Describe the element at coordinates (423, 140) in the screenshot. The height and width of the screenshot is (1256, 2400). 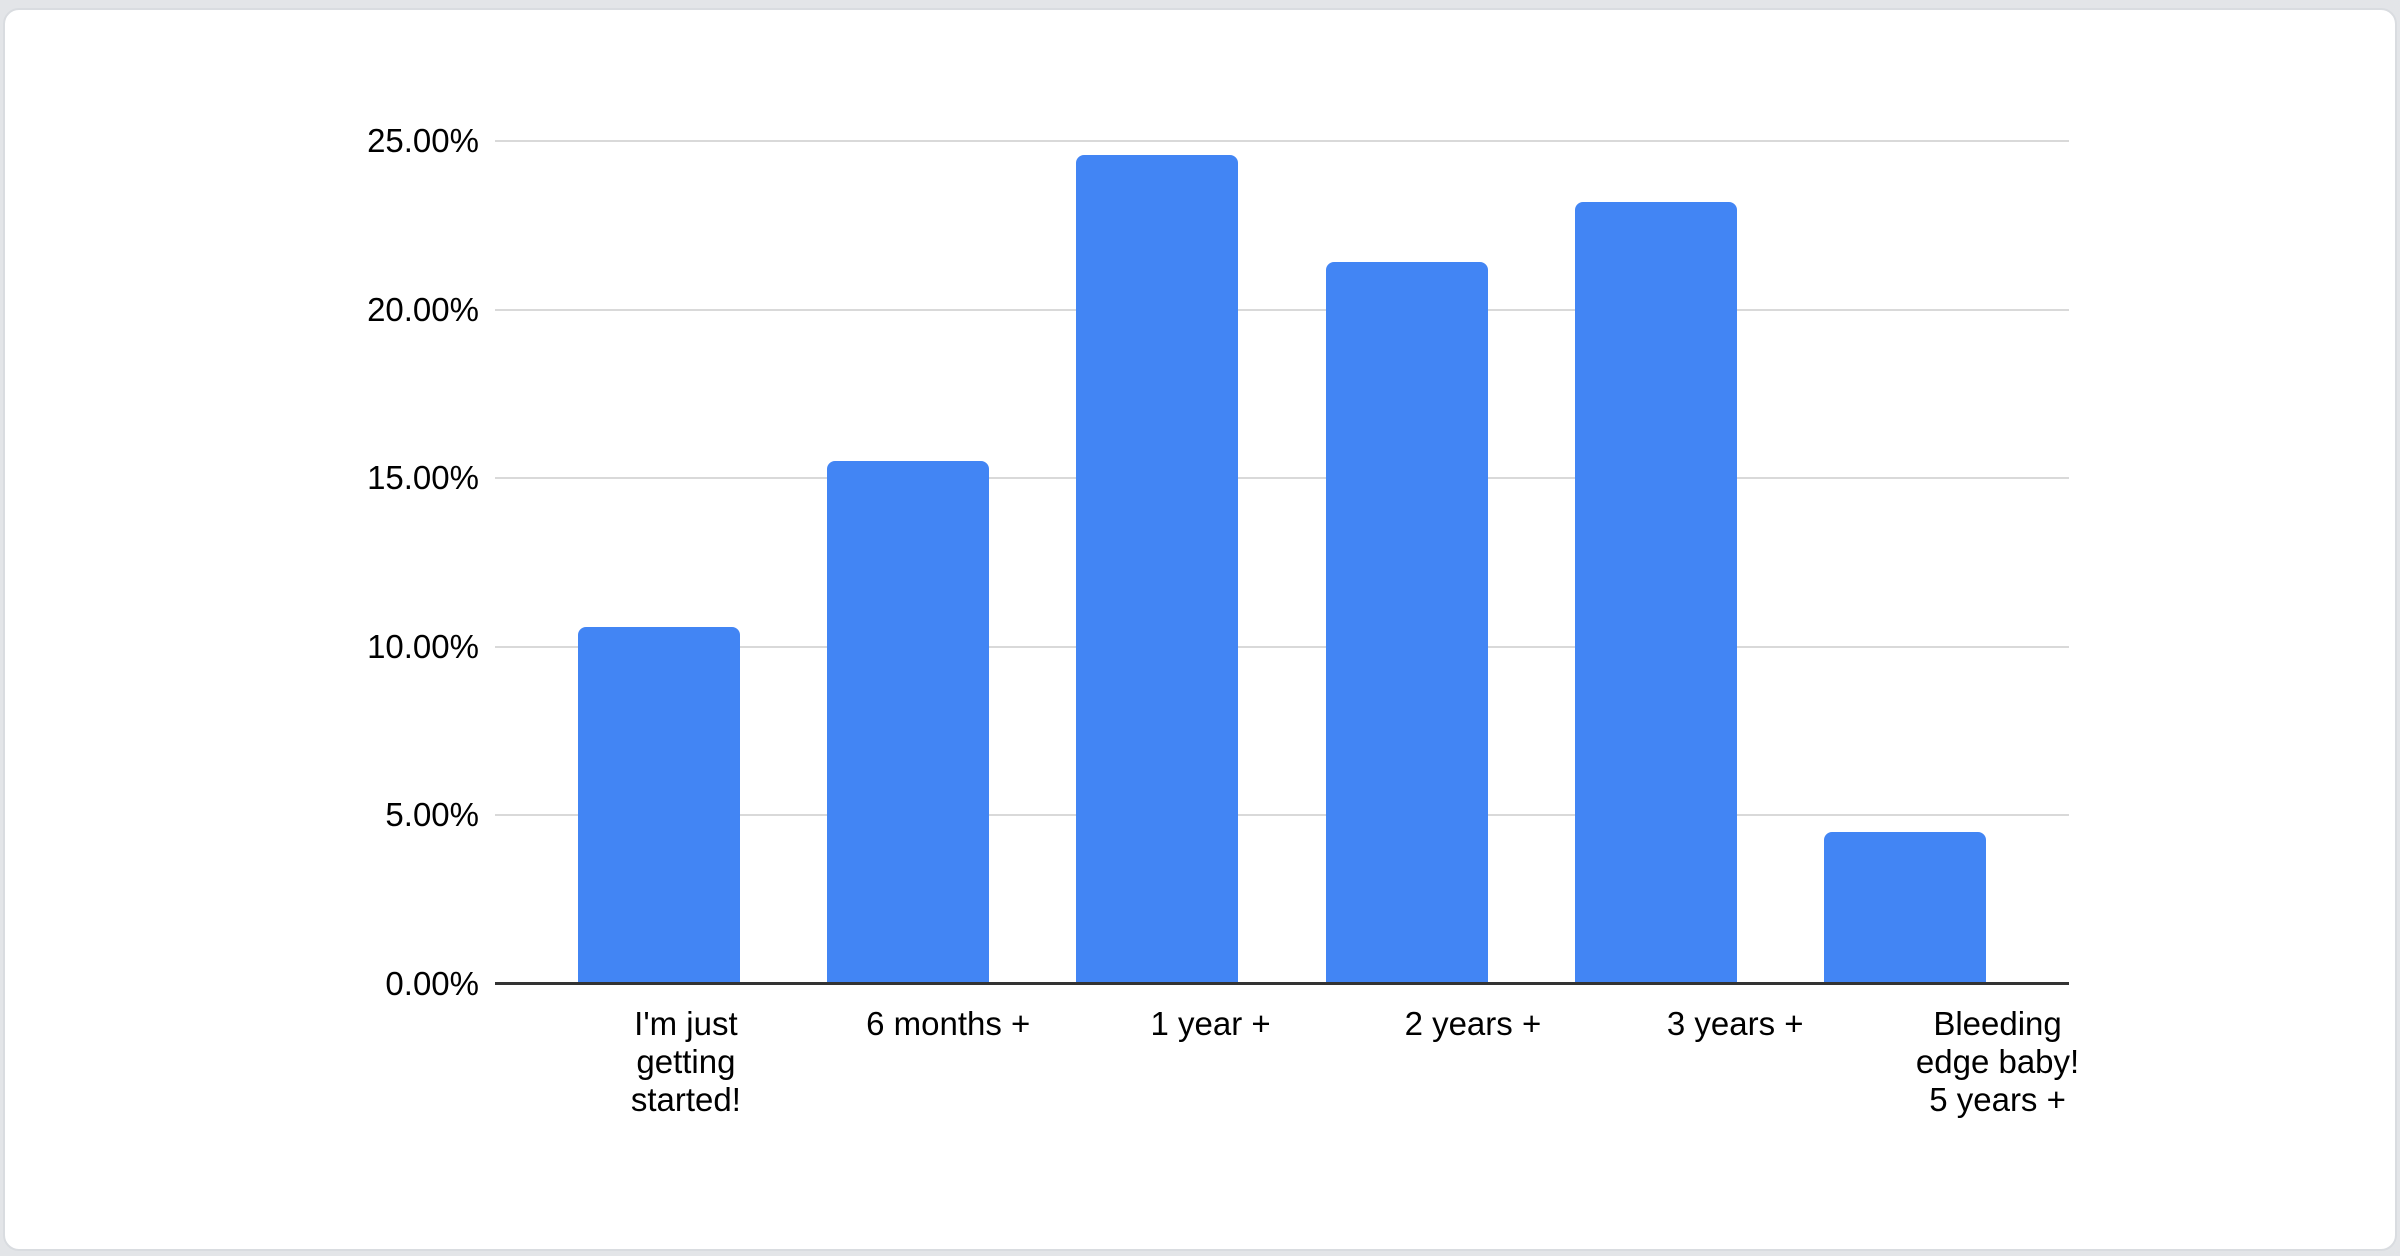
I see `y-tick-label: 25.00%` at that location.